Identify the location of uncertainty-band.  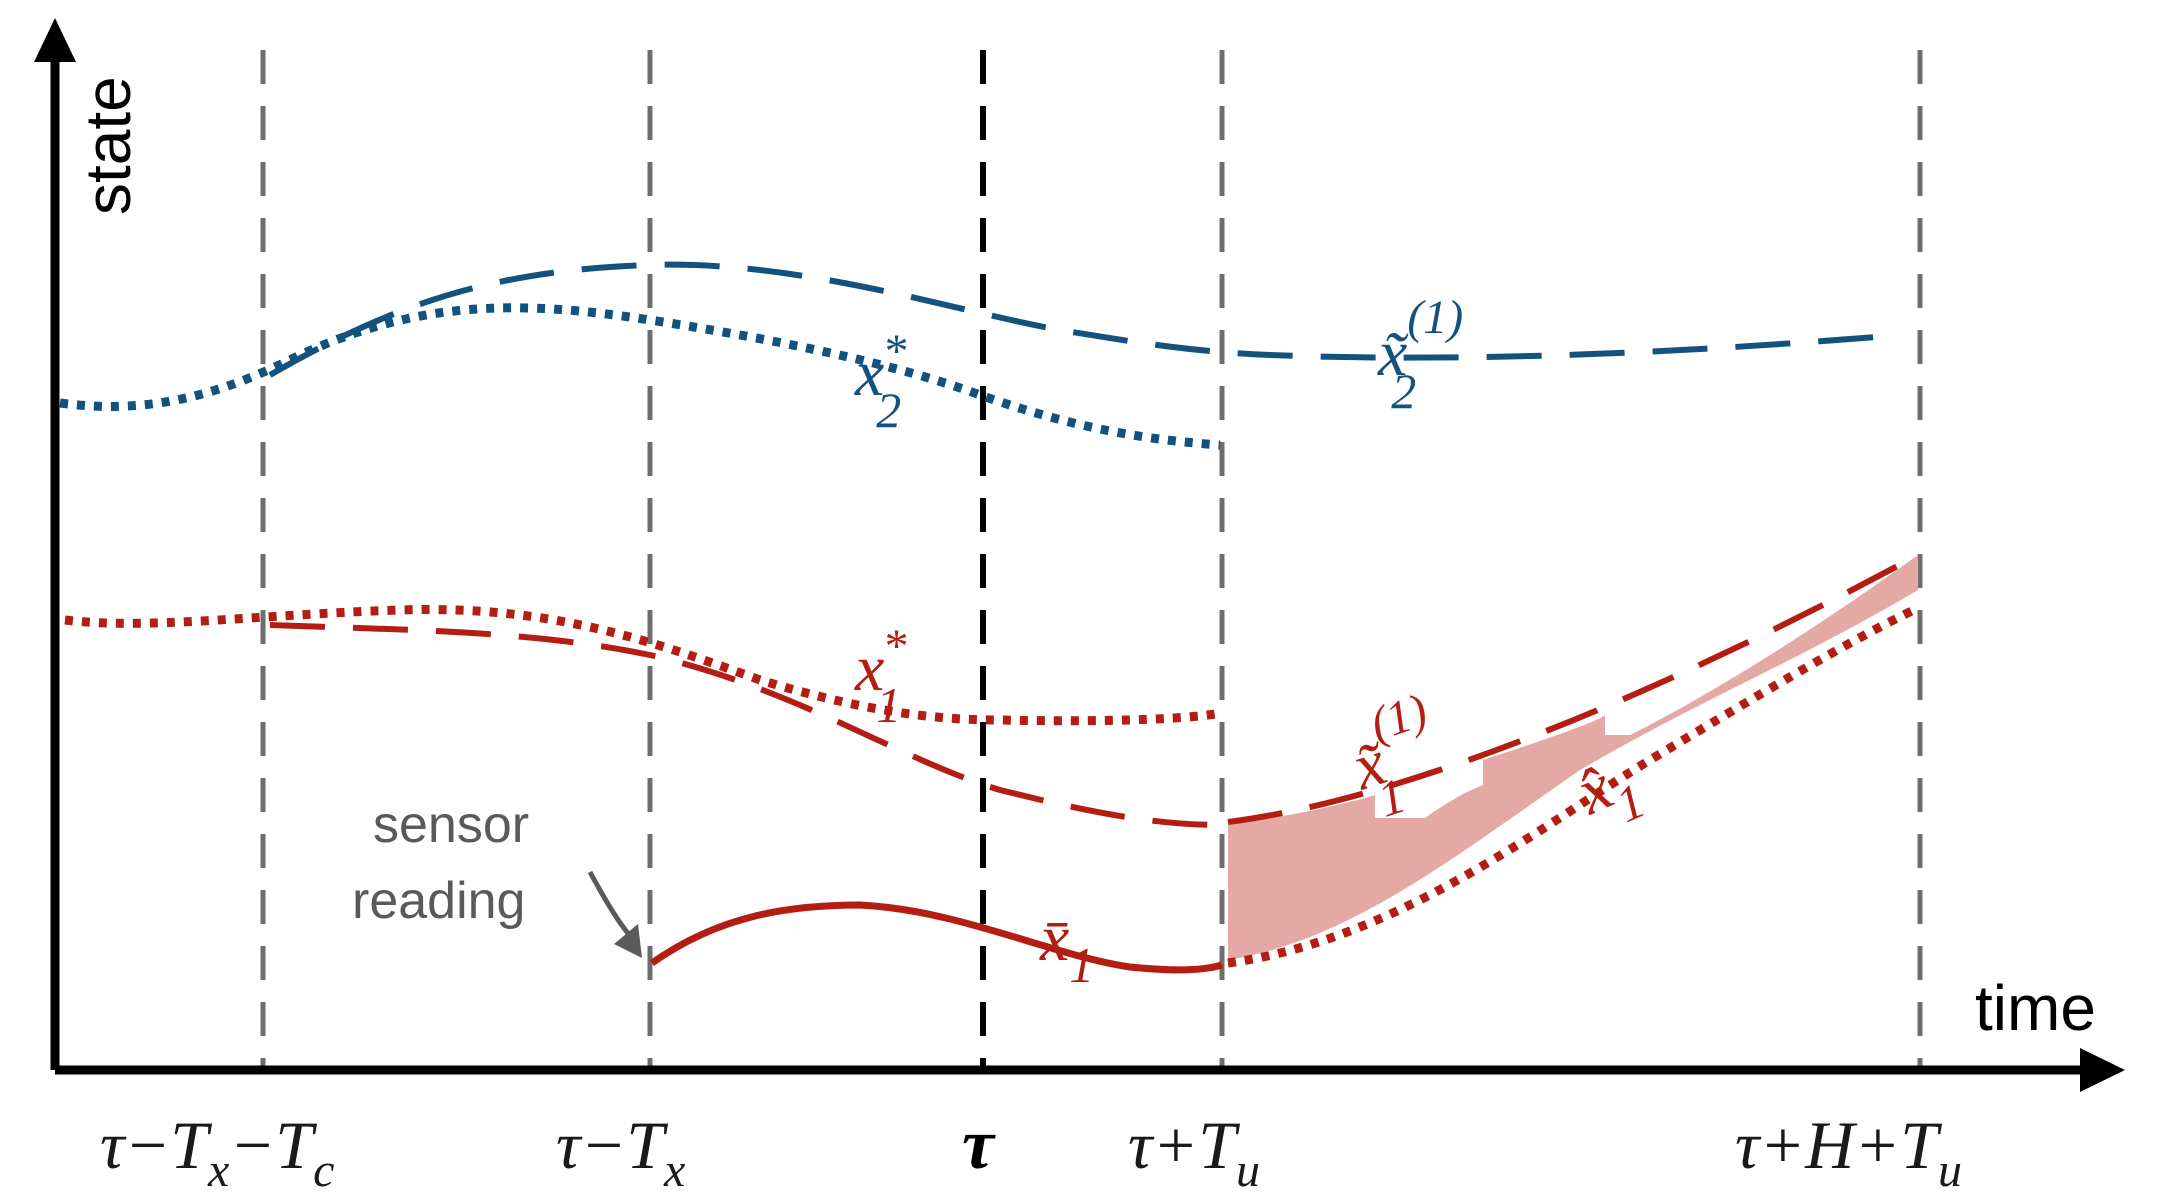
(1573, 757).